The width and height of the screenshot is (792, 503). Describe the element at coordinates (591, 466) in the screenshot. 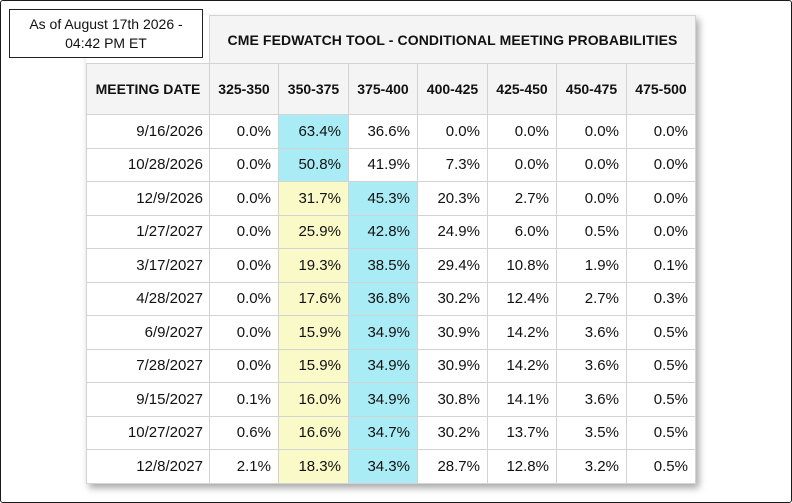

I see `probability-cell: 3.2%` at that location.